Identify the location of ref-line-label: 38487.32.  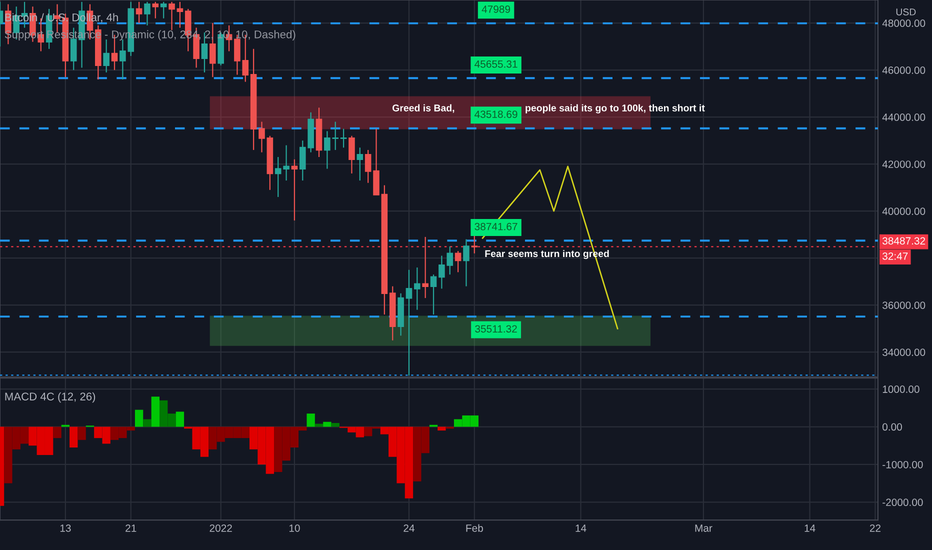
(904, 241).